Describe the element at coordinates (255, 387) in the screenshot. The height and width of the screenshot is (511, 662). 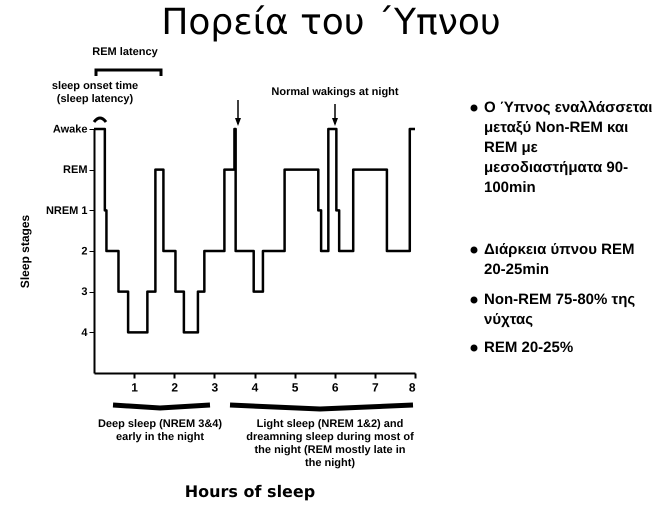
I see `x-tick-label: 4` at that location.